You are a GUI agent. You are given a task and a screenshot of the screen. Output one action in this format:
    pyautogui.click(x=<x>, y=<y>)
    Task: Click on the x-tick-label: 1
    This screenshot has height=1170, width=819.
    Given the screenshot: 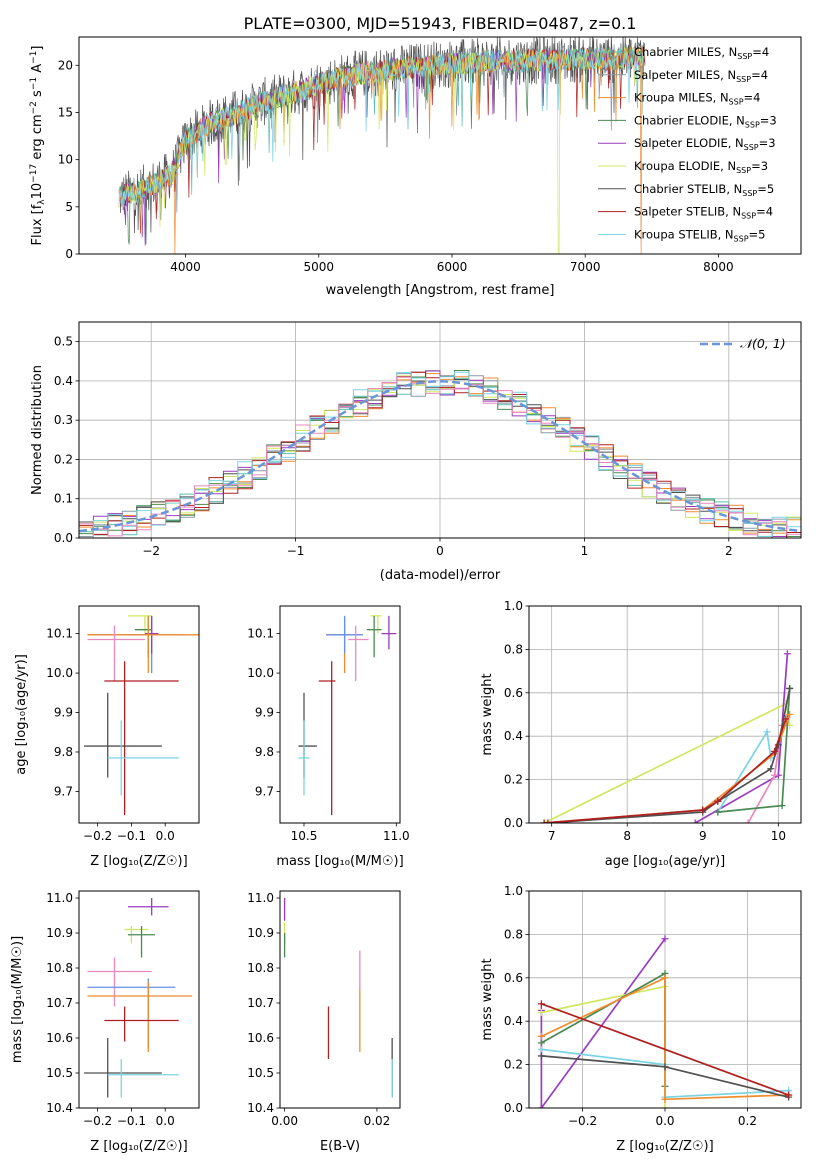 What is the action you would take?
    pyautogui.click(x=585, y=551)
    